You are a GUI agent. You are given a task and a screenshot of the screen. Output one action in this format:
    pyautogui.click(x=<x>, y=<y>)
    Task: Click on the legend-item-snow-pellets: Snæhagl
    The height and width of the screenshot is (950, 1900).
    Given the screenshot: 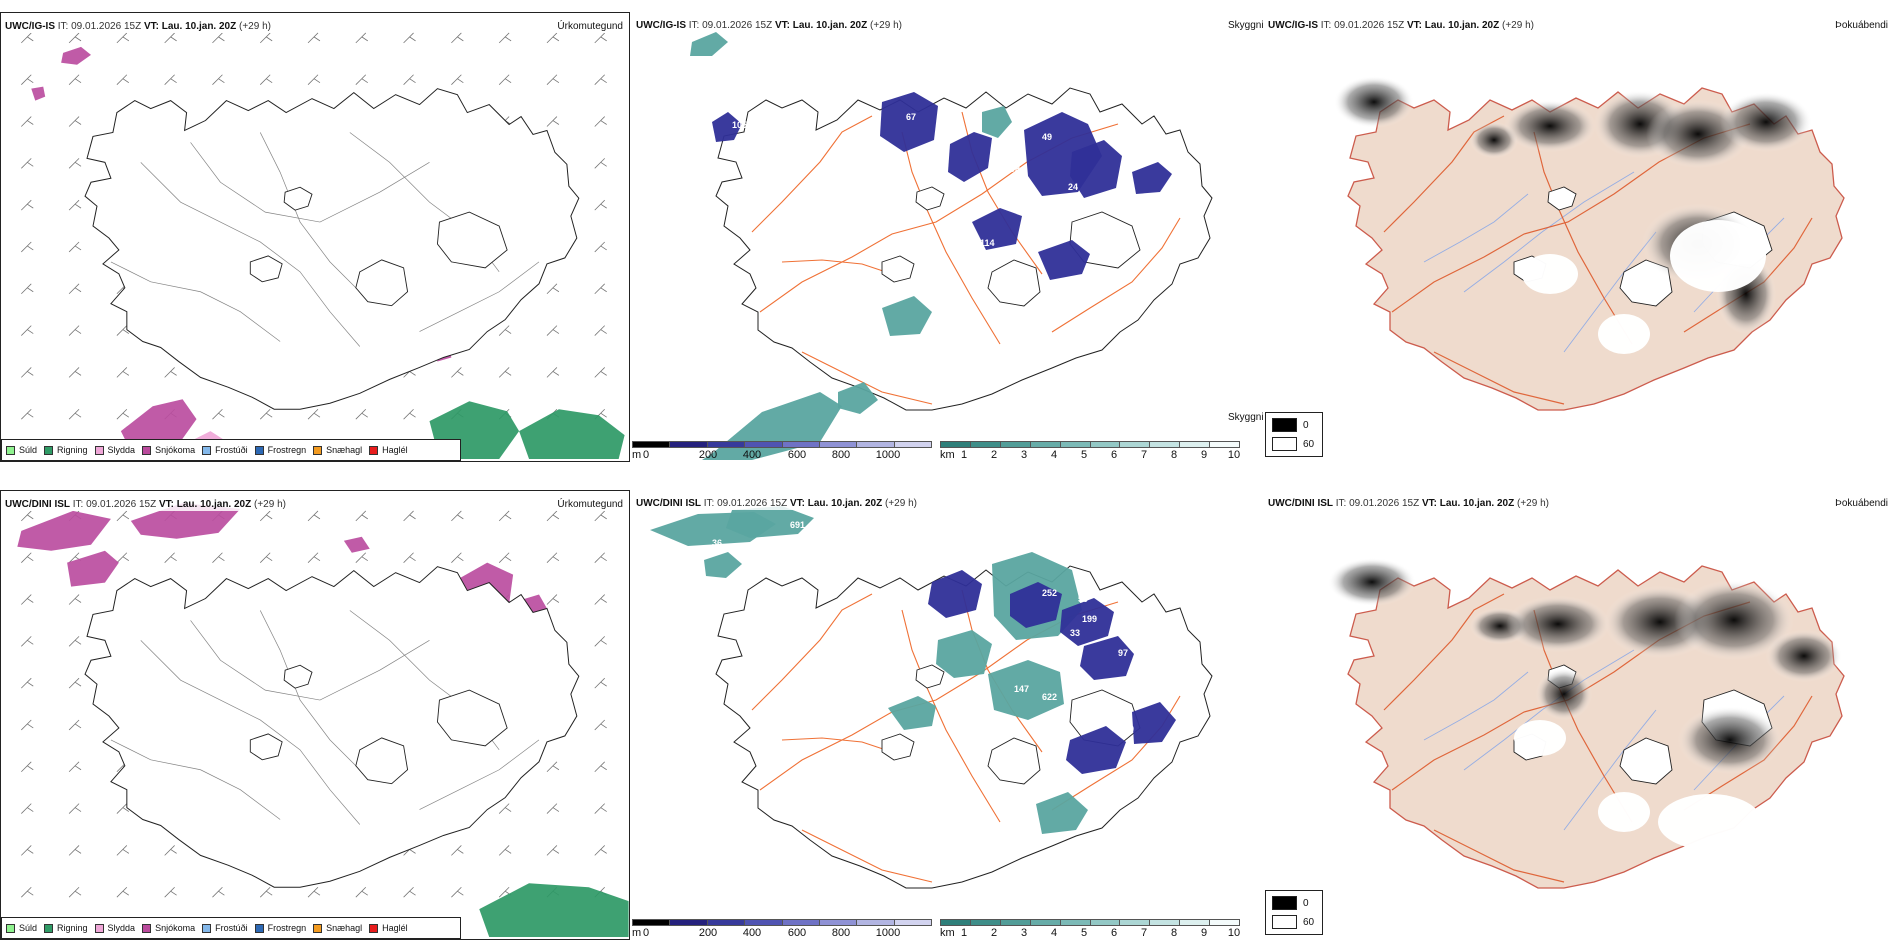 What is the action you would take?
    pyautogui.click(x=337, y=928)
    